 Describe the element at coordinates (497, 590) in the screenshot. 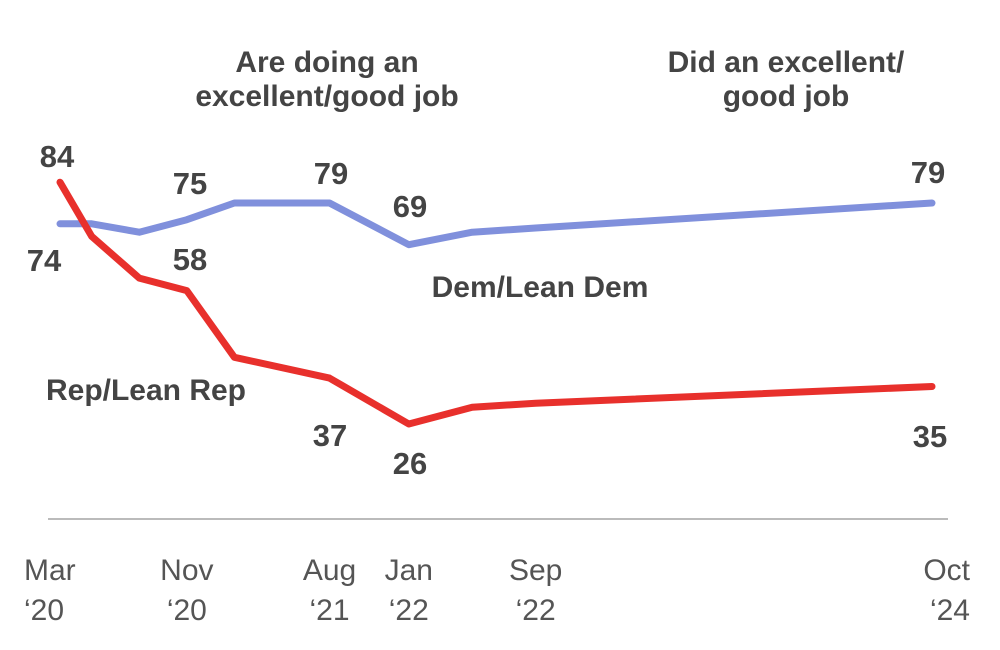

I see `x-axis-ticks: Mar ‘20 Nov ‘20 Aug ‘21 Jan ‘22 Sep ‘22 Oct ‘24` at that location.